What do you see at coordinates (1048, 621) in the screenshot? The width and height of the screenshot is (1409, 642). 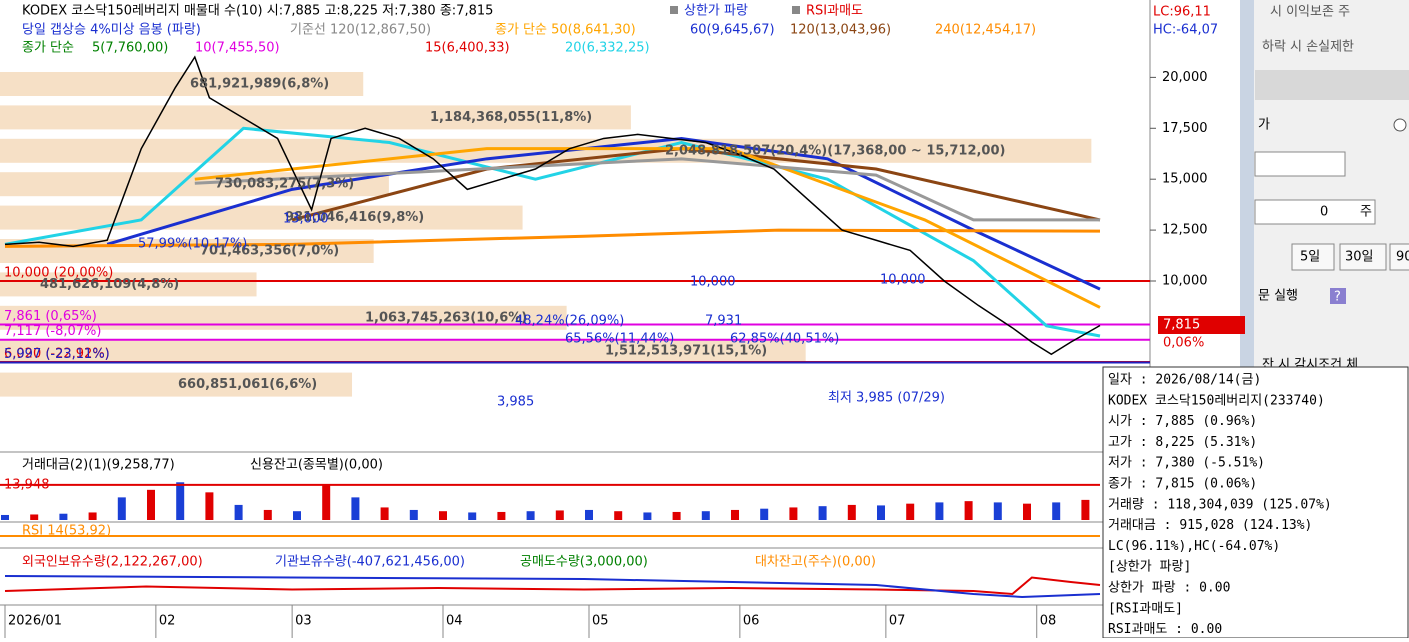 I see `x-tick-label: 08` at bounding box center [1048, 621].